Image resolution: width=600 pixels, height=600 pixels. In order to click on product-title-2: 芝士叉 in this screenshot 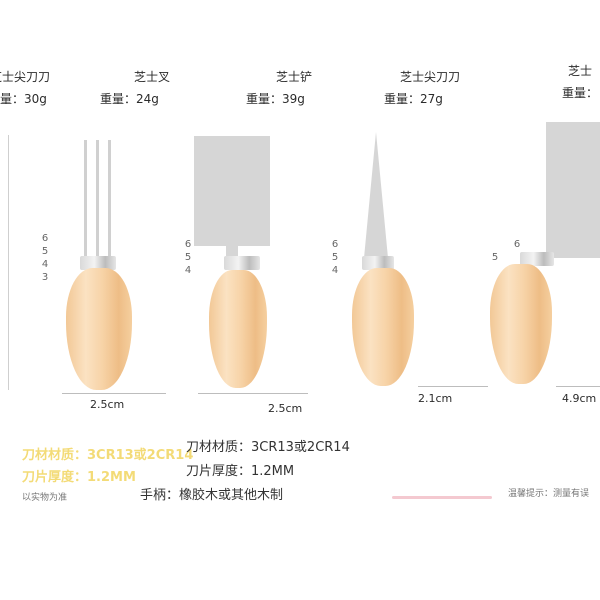, I will do `click(152, 77)`.